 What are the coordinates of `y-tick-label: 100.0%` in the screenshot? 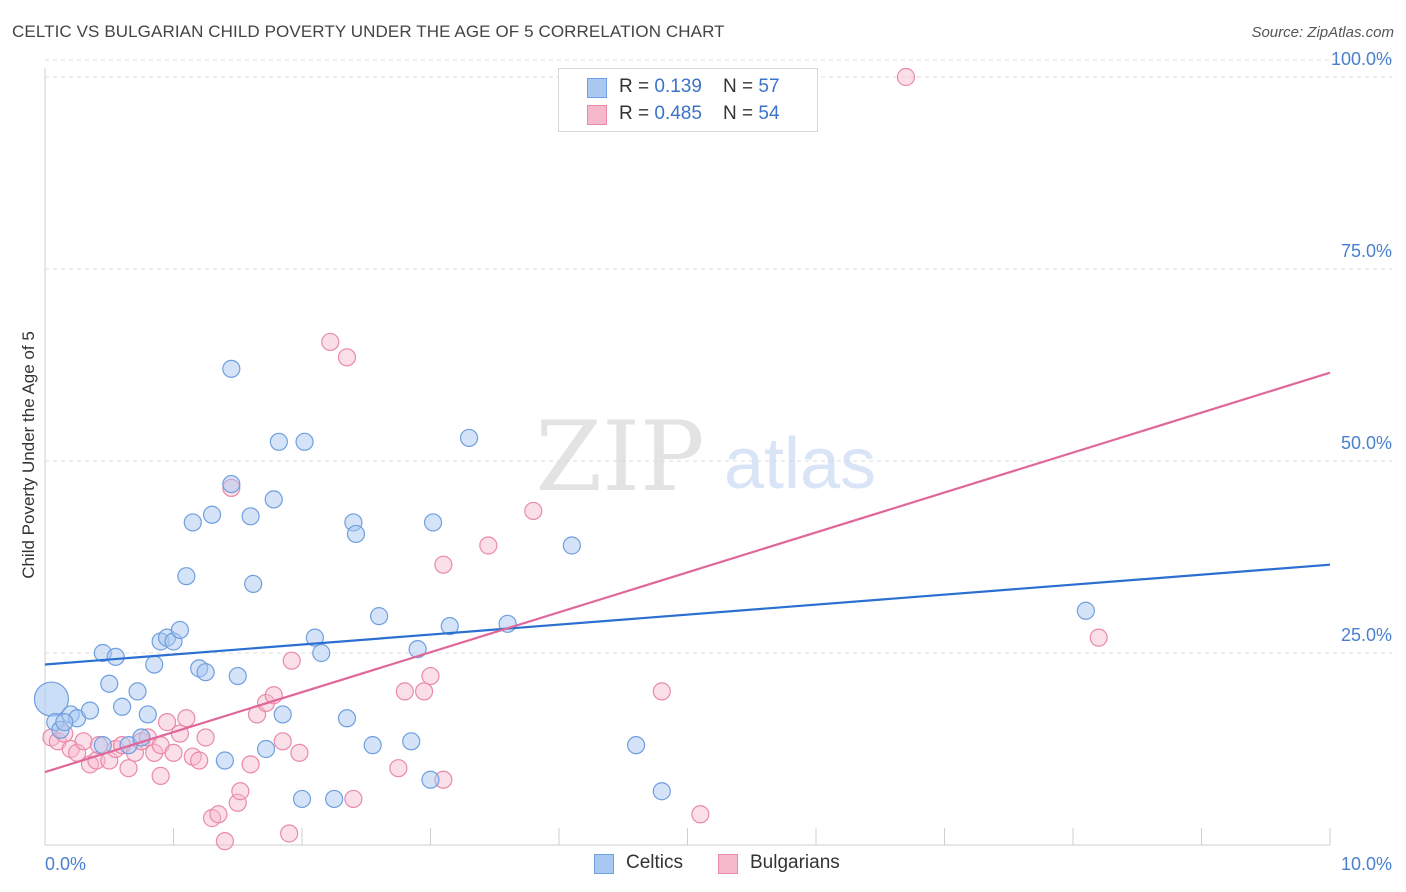 It's located at (1361, 59).